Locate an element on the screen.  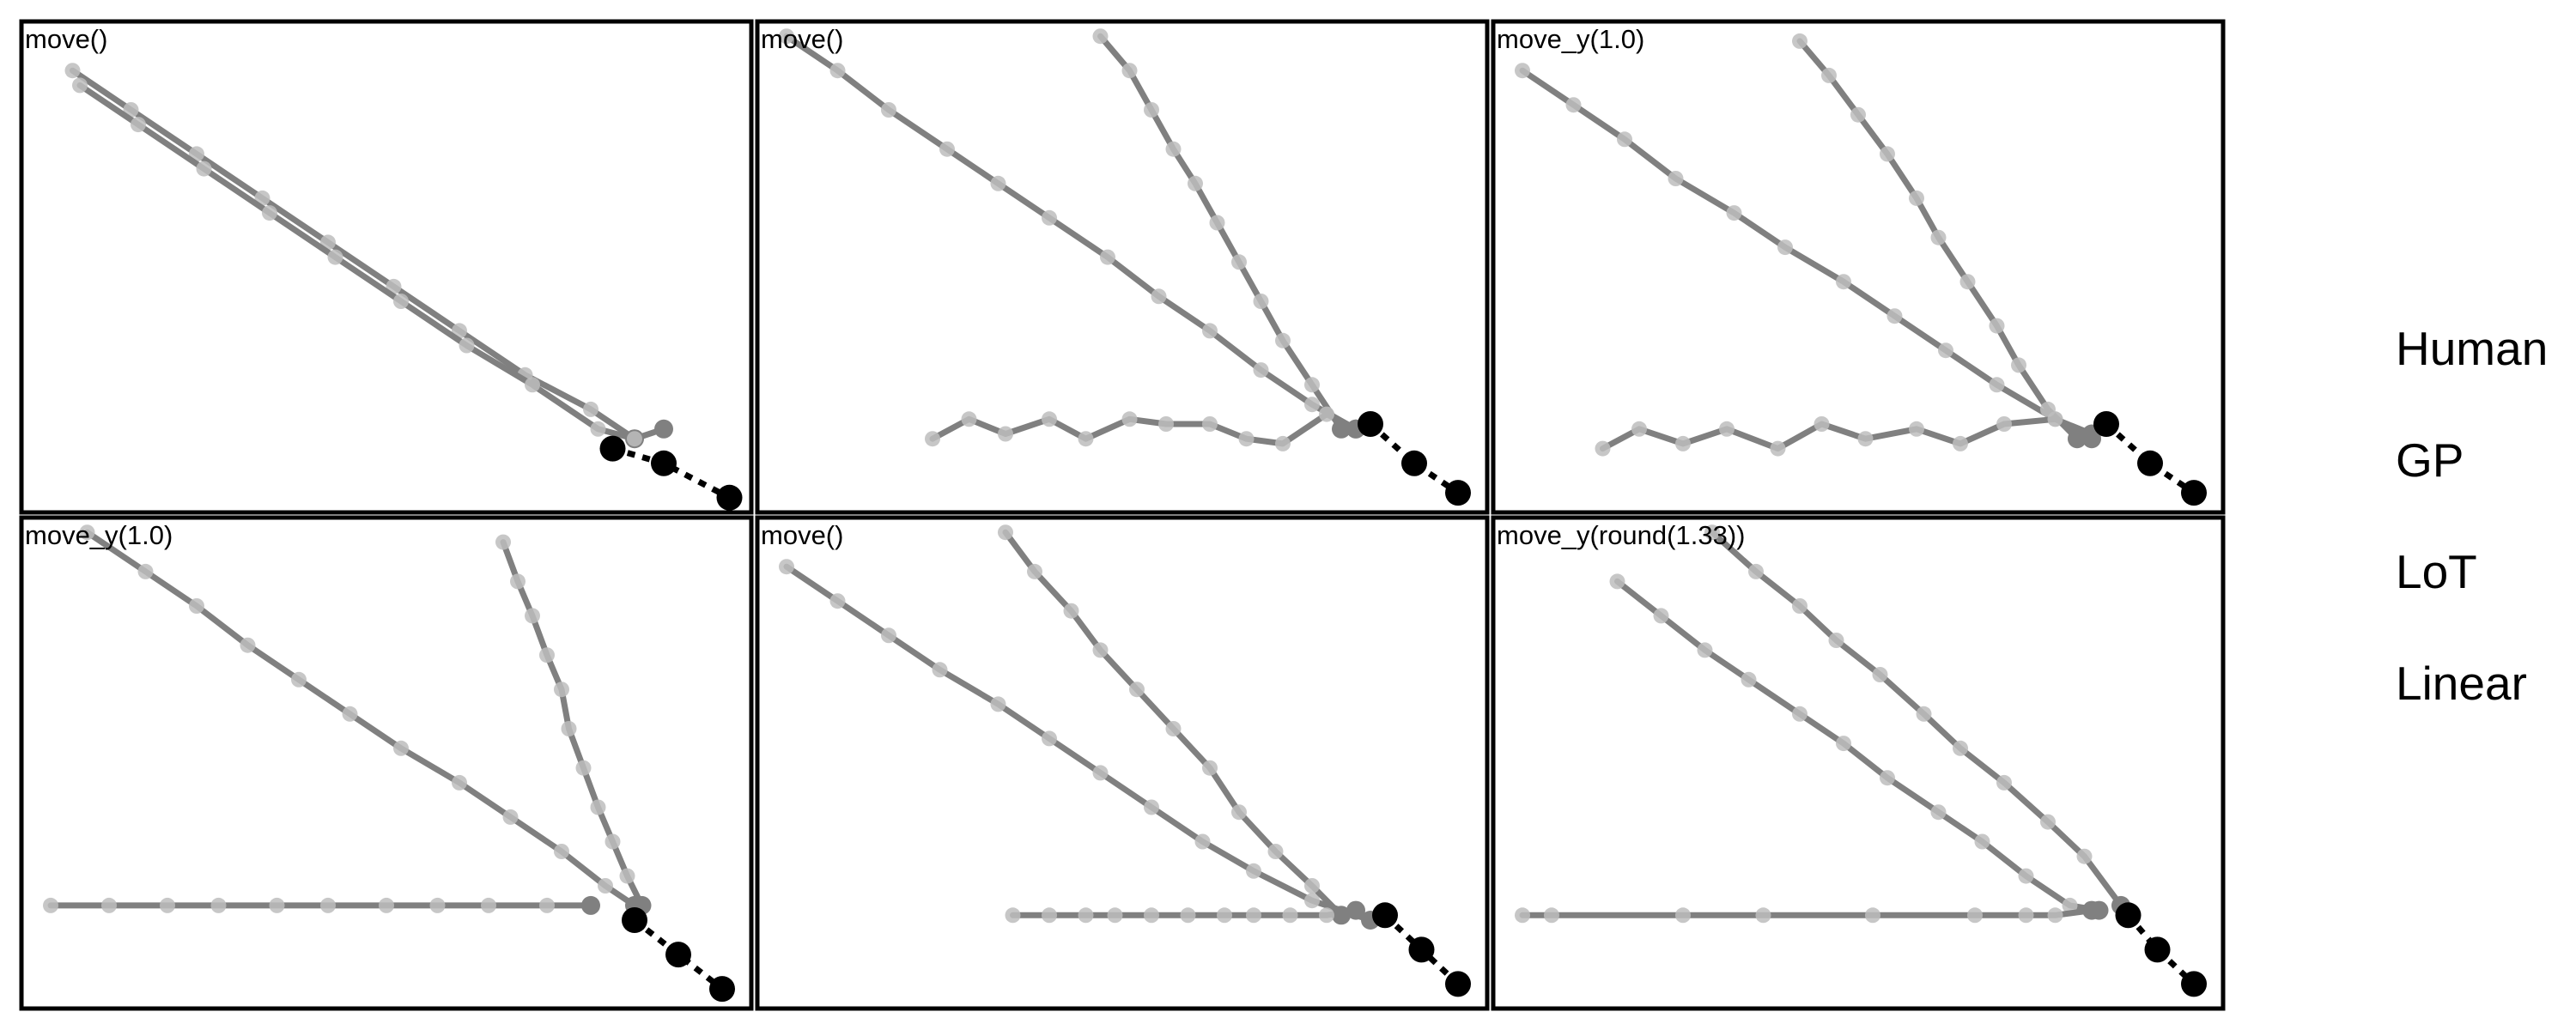
panel-frame is located at coordinates (1122, 763).